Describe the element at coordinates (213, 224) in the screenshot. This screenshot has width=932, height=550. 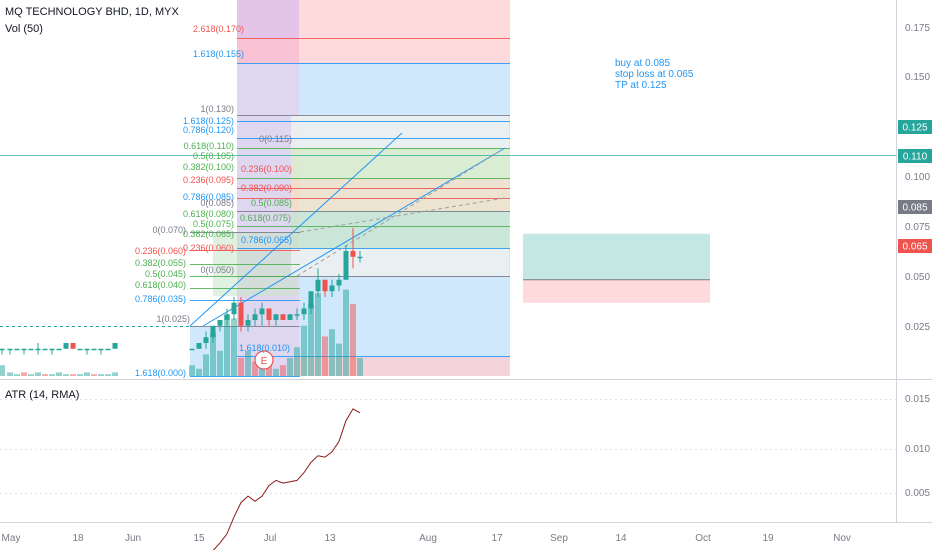
I see `fib-label: 0.5(0.075)` at that location.